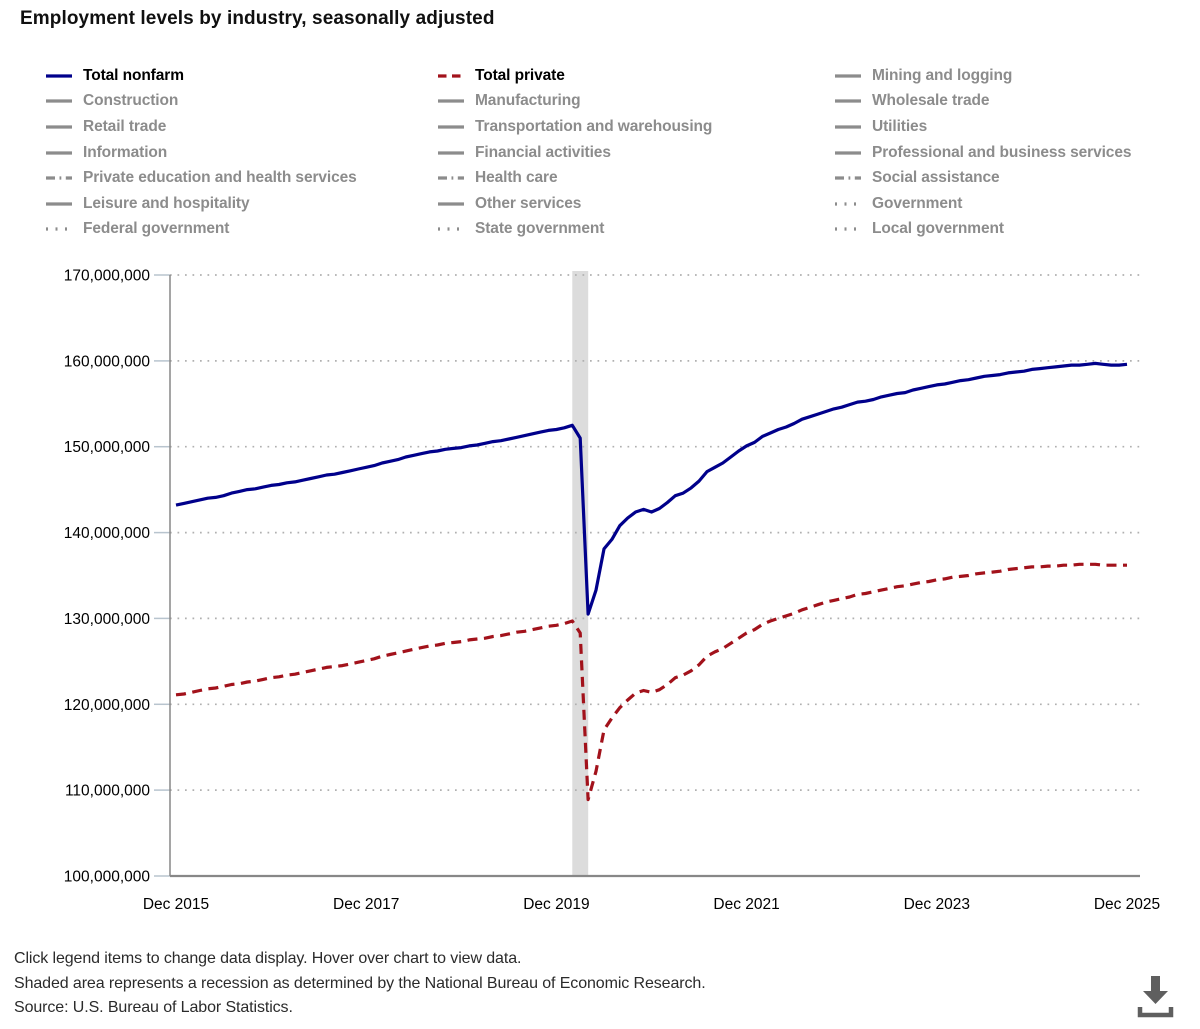 The image size is (1200, 1029). I want to click on legend-item-leisure-and-hospitality: Leisure and hospitality, so click(241, 204).